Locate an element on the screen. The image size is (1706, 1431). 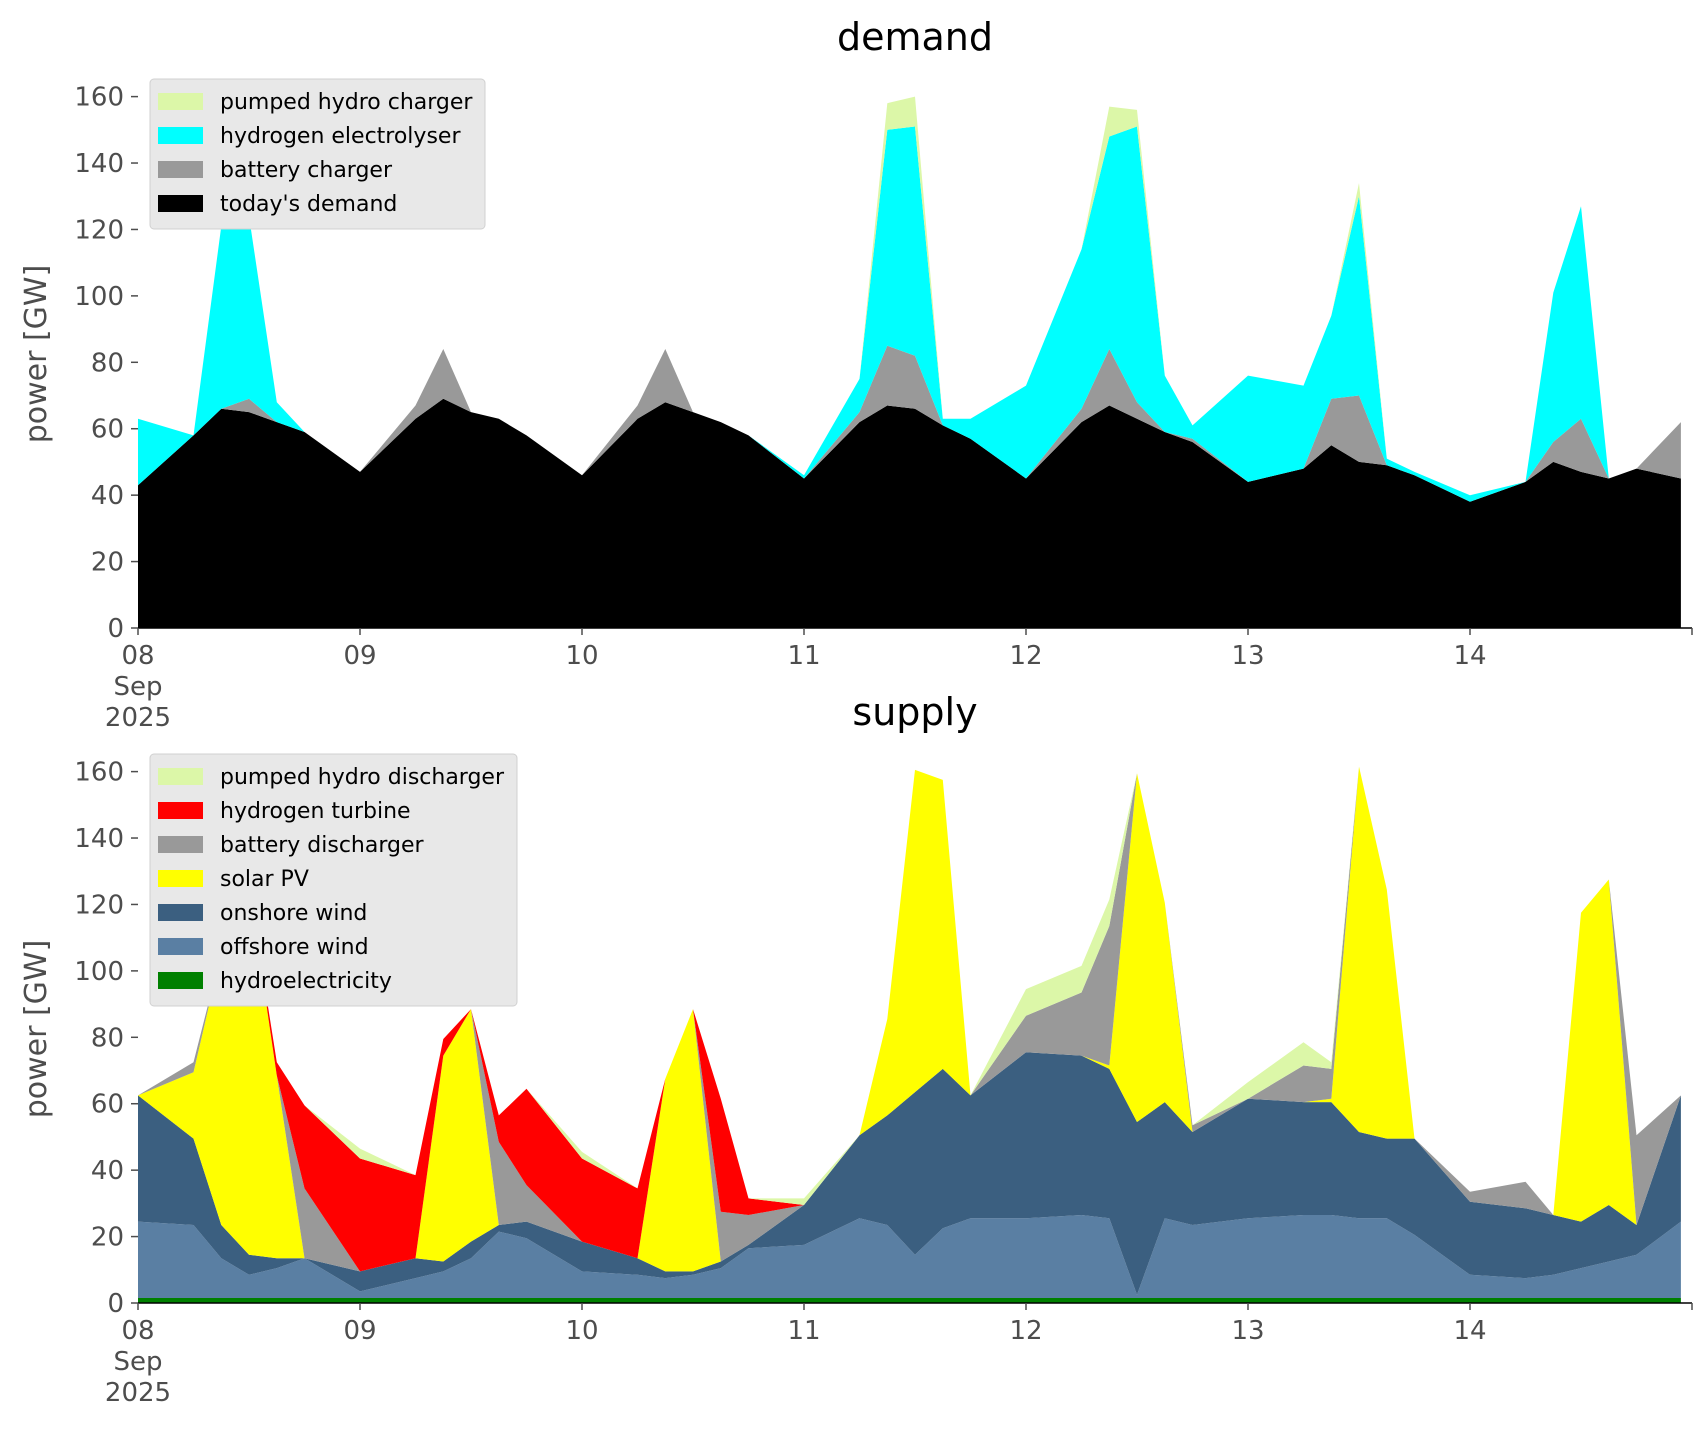
legend-label-battery-charger: battery charger is located at coordinates (306, 170).